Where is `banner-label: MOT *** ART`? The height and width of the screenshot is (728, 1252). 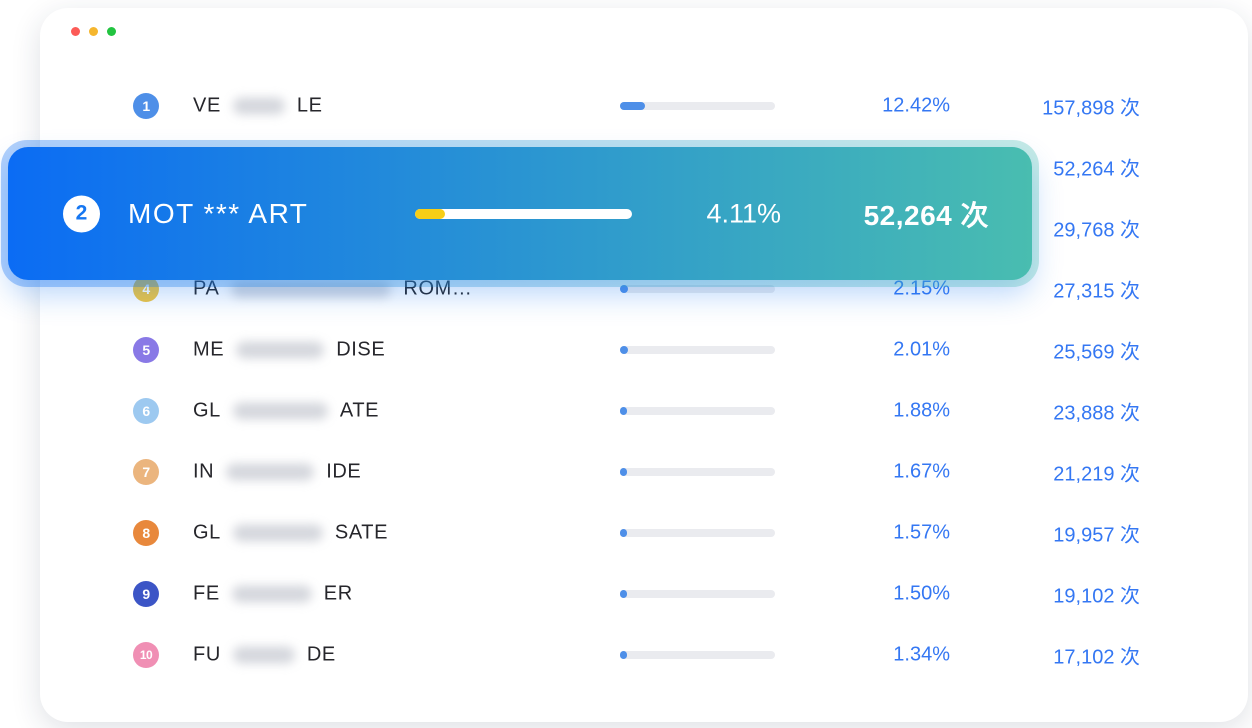
banner-label: MOT *** ART is located at coordinates (218, 213).